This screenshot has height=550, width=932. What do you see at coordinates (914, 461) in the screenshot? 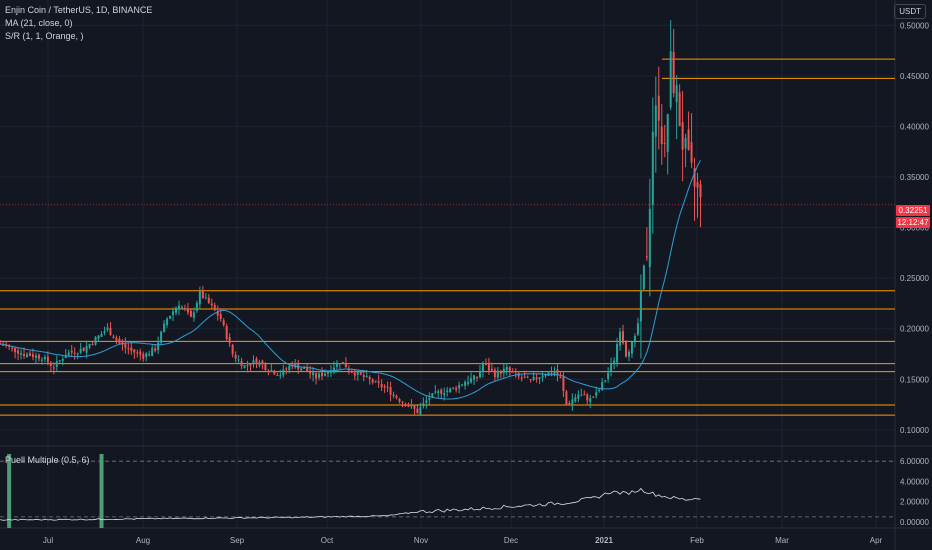
I see `indicator-axis-label: 6.00000` at bounding box center [914, 461].